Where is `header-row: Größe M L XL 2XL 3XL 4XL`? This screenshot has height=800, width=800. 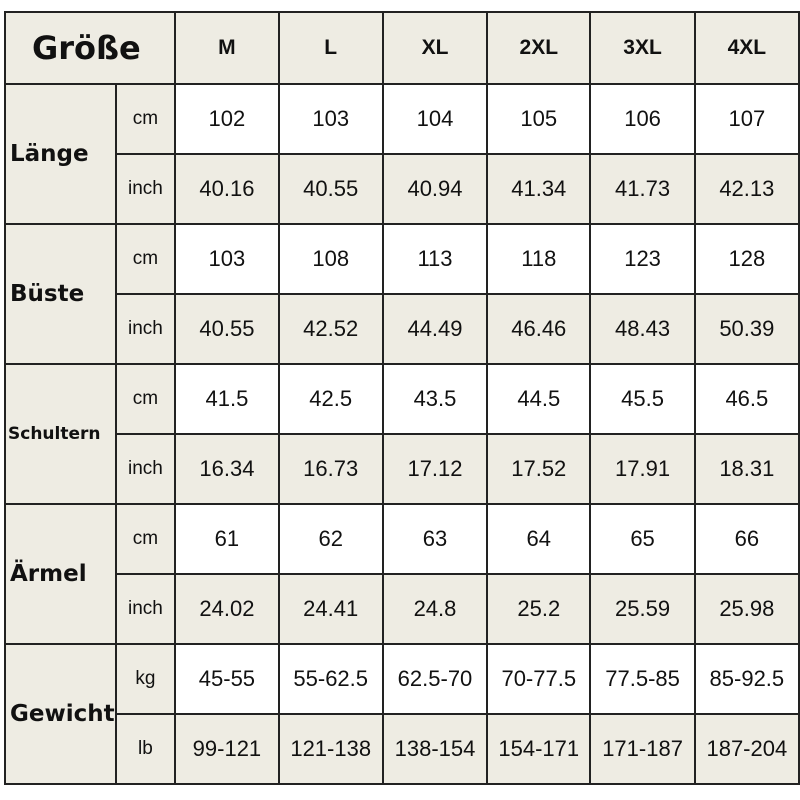
header-row: Größe M L XL 2XL 3XL 4XL is located at coordinates (401, 48).